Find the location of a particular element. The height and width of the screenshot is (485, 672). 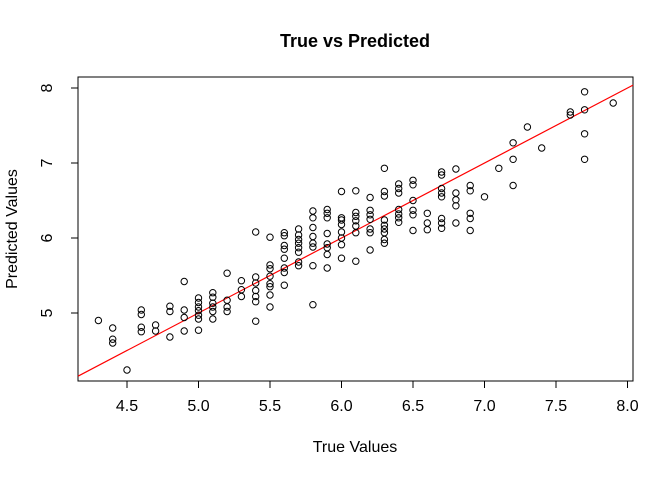

x-tick-label: 7.0 is located at coordinates (484, 406).